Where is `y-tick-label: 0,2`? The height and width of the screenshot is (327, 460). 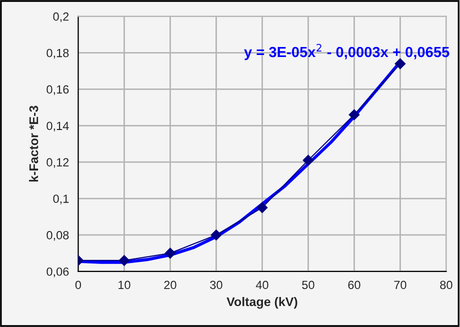
y-tick-label: 0,2 is located at coordinates (61, 17).